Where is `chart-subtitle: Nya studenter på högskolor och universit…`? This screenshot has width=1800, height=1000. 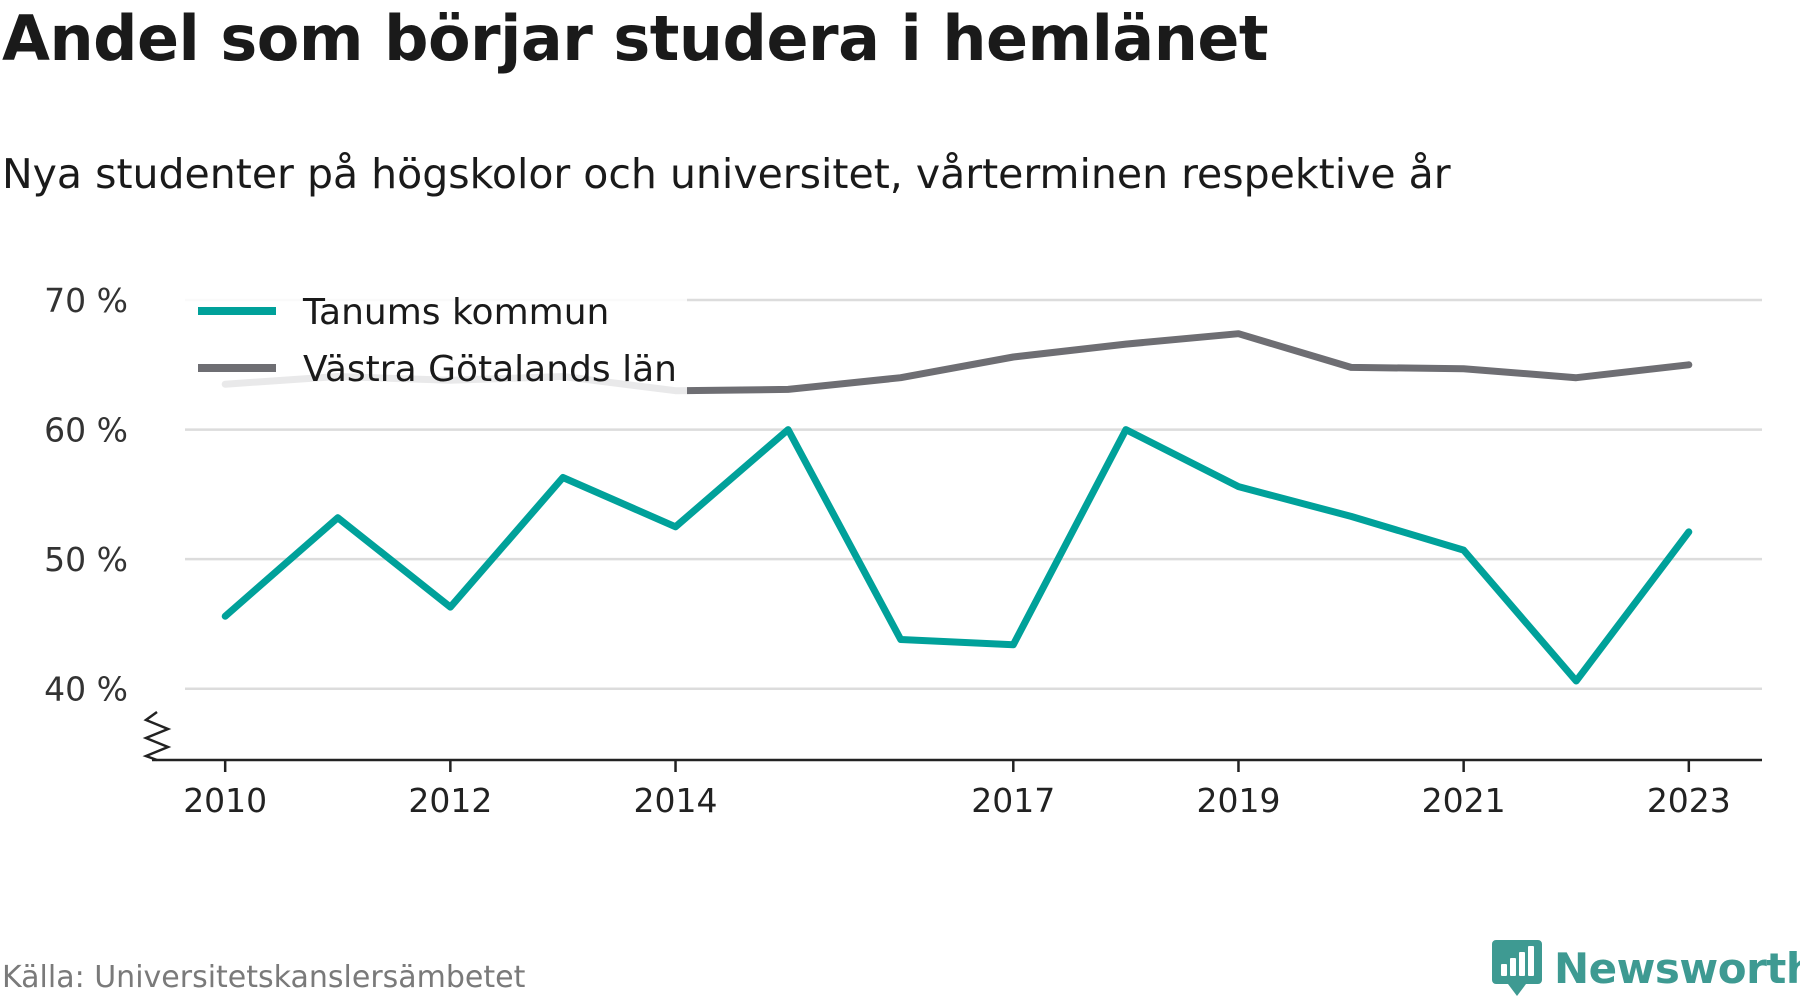 chart-subtitle: Nya studenter på högskolor och universit… is located at coordinates (726, 174).